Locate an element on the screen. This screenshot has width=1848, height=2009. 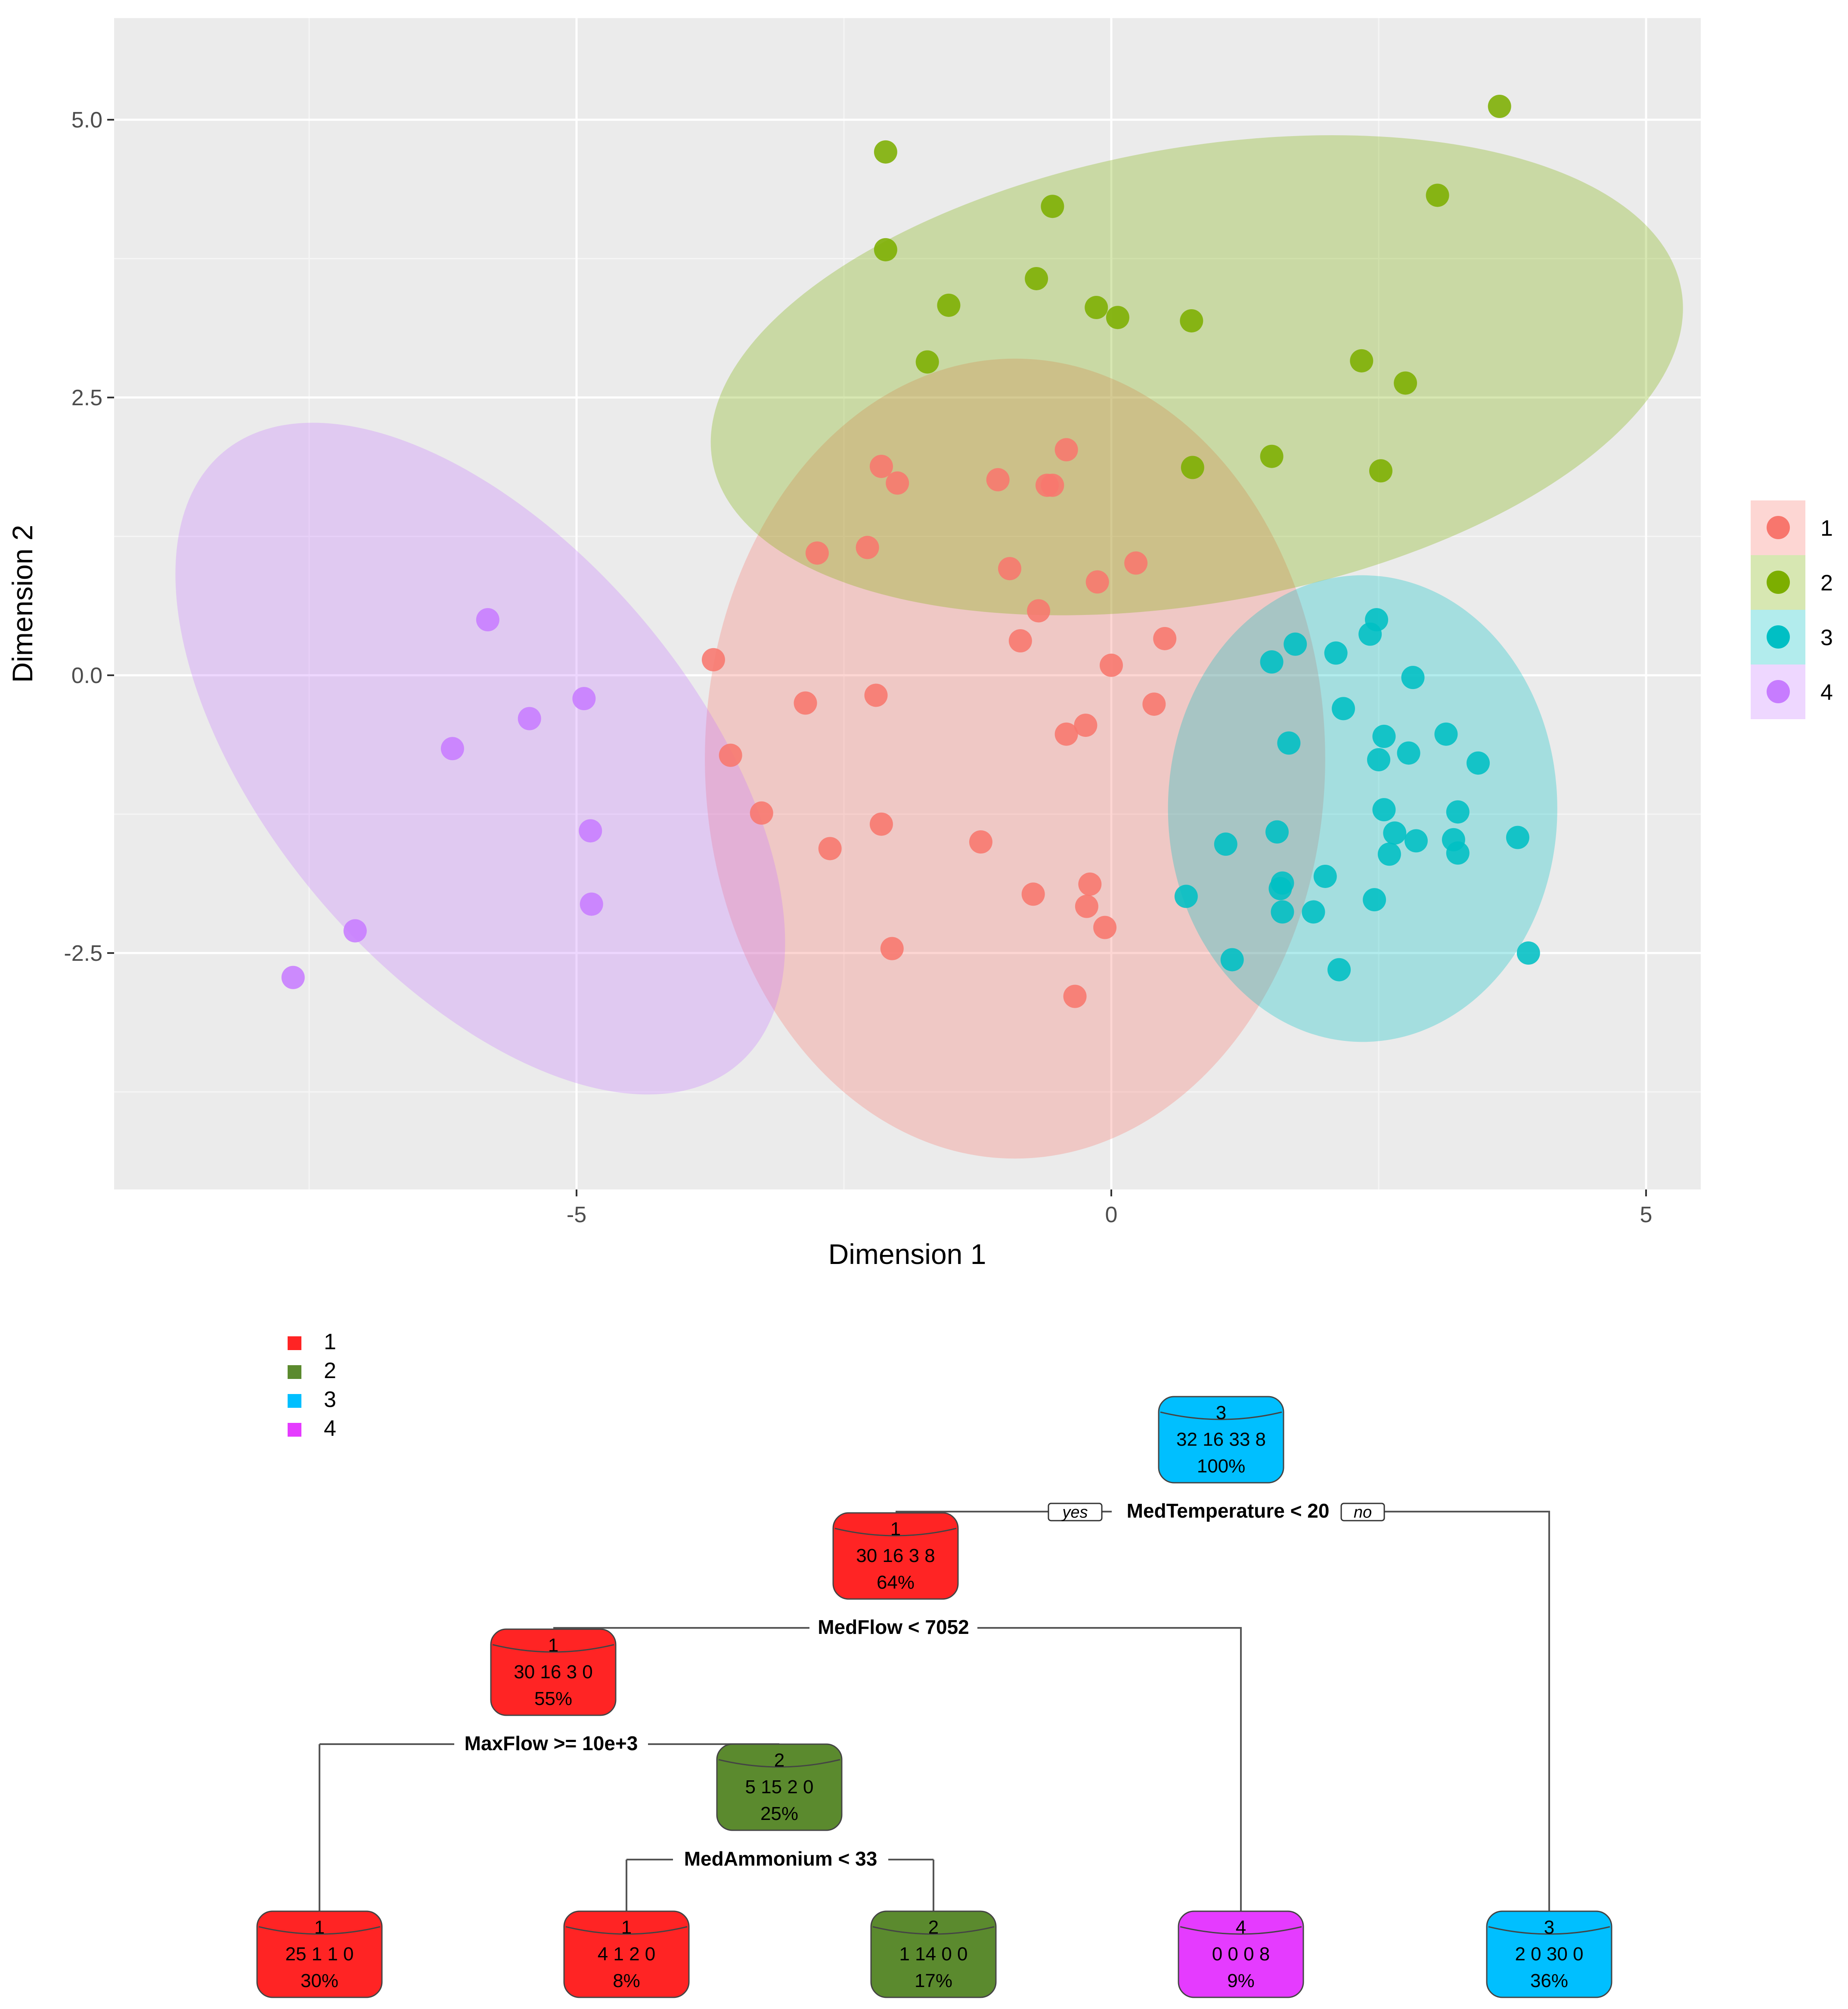
edge-root is located at coordinates (1223, 1712).